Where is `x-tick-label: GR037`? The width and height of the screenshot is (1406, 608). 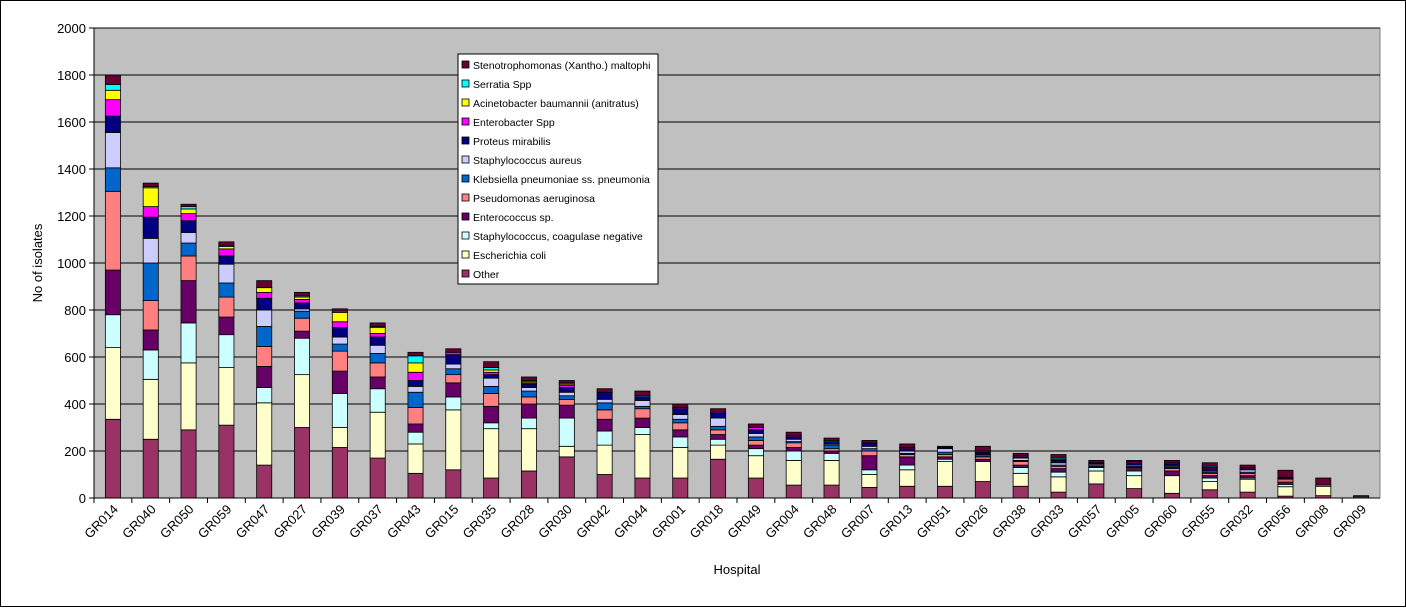 x-tick-label: GR037 is located at coordinates (366, 522).